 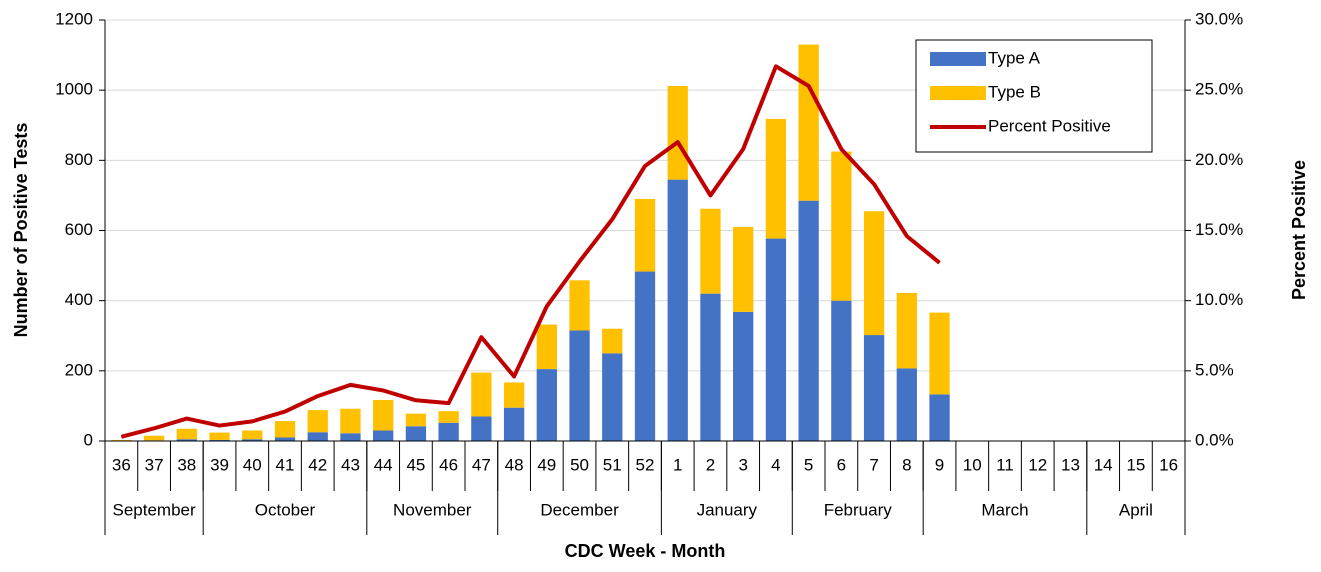 What do you see at coordinates (1103, 464) in the screenshot?
I see `x-tick-label: 14` at bounding box center [1103, 464].